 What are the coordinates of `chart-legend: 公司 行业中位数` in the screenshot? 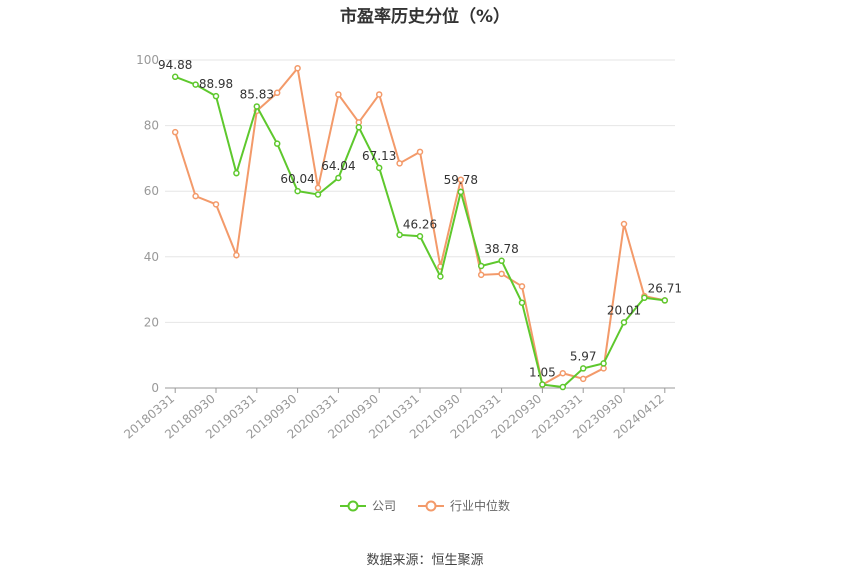 It's located at (425, 505).